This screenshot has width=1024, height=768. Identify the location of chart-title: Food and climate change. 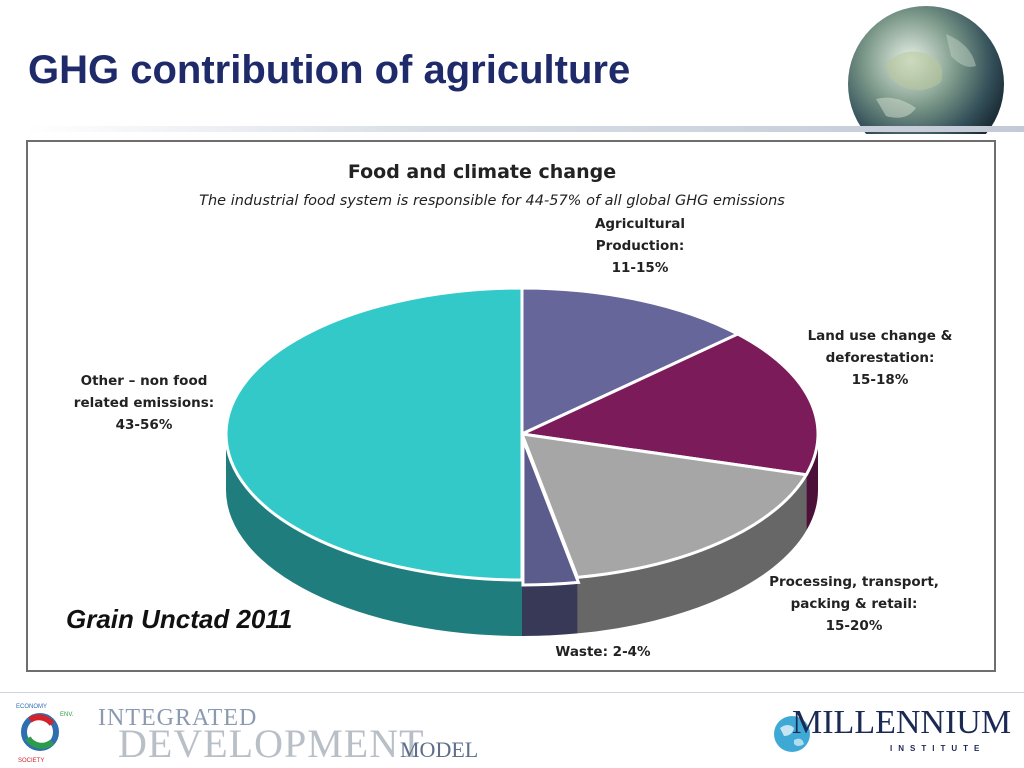
(482, 172).